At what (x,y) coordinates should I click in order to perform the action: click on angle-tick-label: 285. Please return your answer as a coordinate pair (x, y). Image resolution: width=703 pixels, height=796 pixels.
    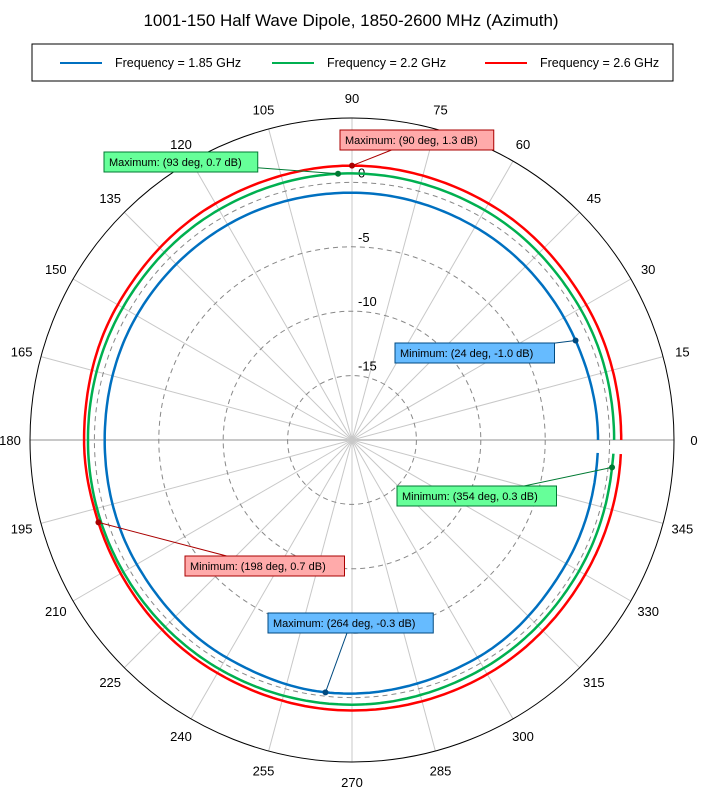
    Looking at the image, I should click on (441, 770).